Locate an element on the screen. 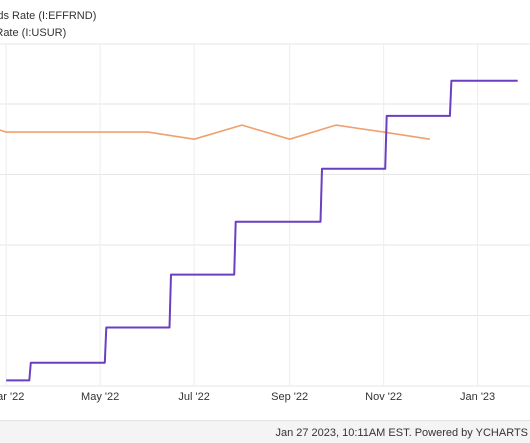  legend-label: US Unemployment Rate (I:USUR) is located at coordinates (33, 33).